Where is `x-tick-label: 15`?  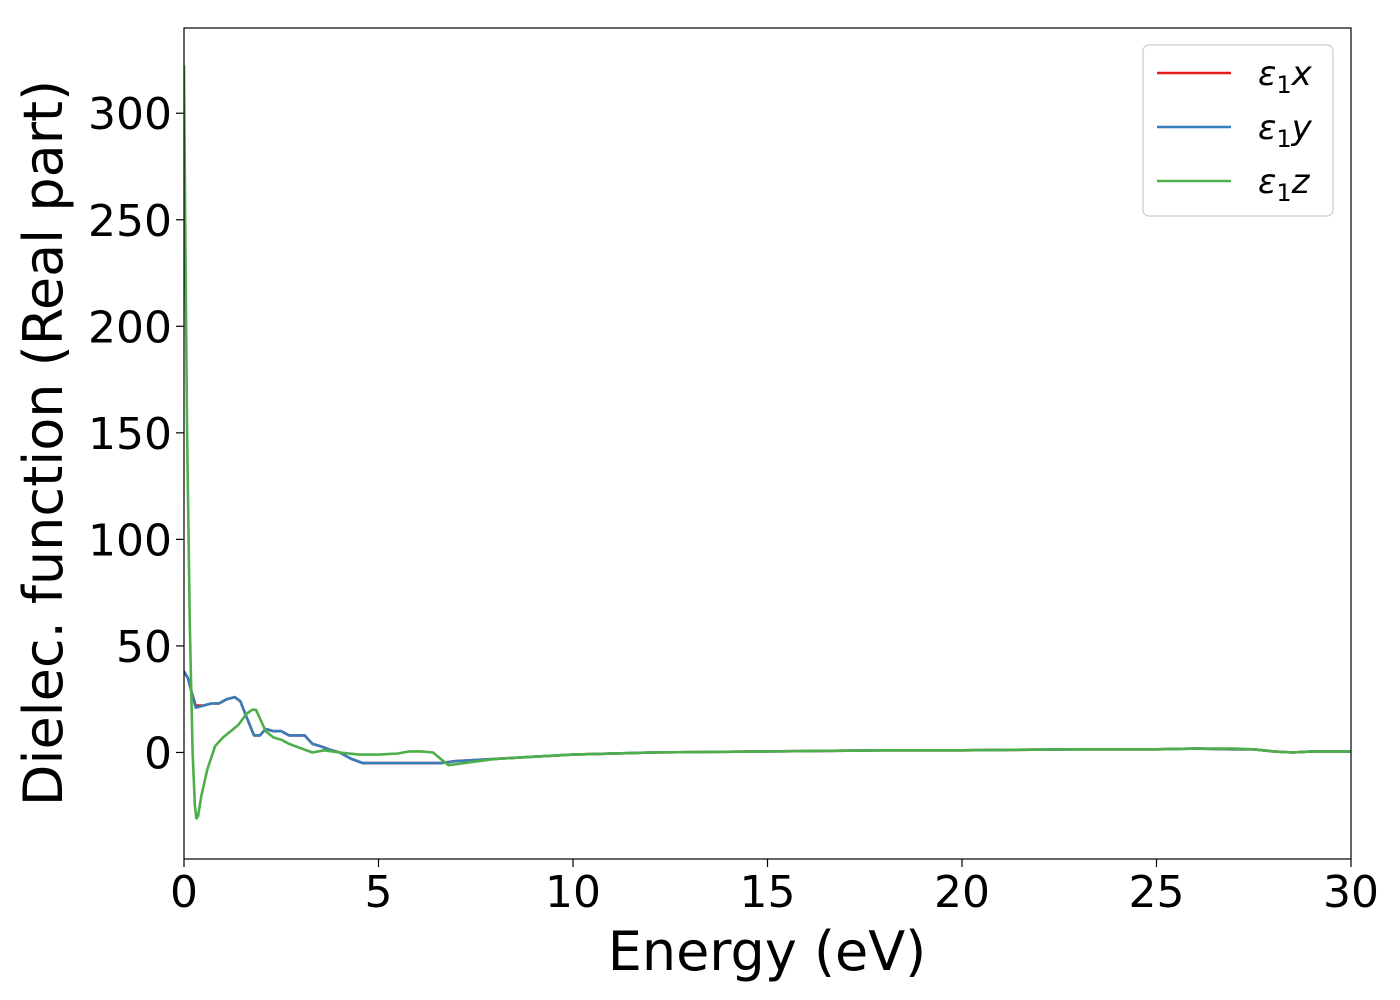
x-tick-label: 15 is located at coordinates (768, 892).